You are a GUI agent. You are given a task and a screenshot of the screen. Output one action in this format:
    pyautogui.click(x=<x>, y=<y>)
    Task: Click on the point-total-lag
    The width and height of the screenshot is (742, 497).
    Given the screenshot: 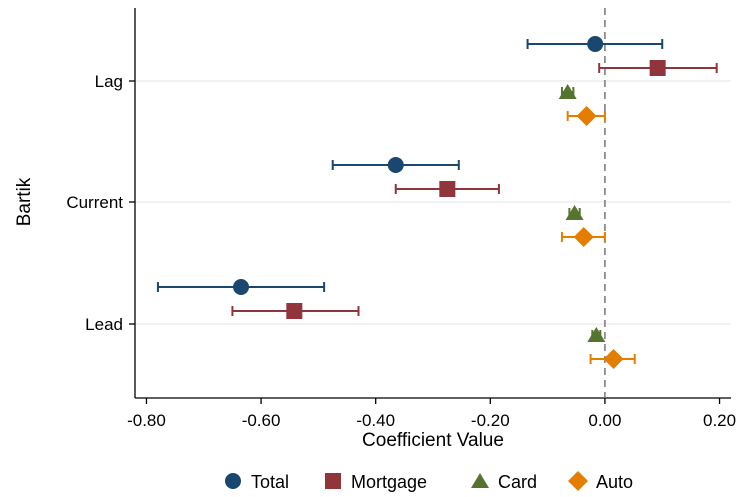 What is the action you would take?
    pyautogui.click(x=595, y=44)
    